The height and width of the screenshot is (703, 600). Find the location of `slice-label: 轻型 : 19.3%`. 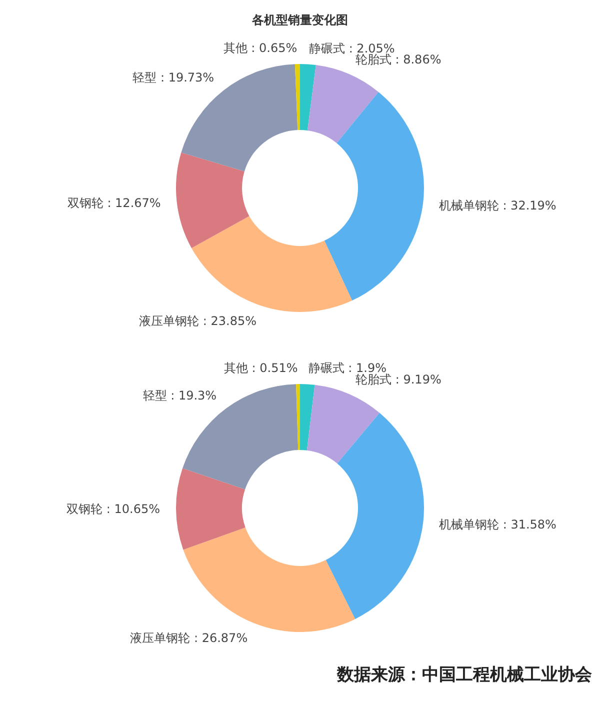

slice-label: 轻型 : 19.3% is located at coordinates (179, 395).